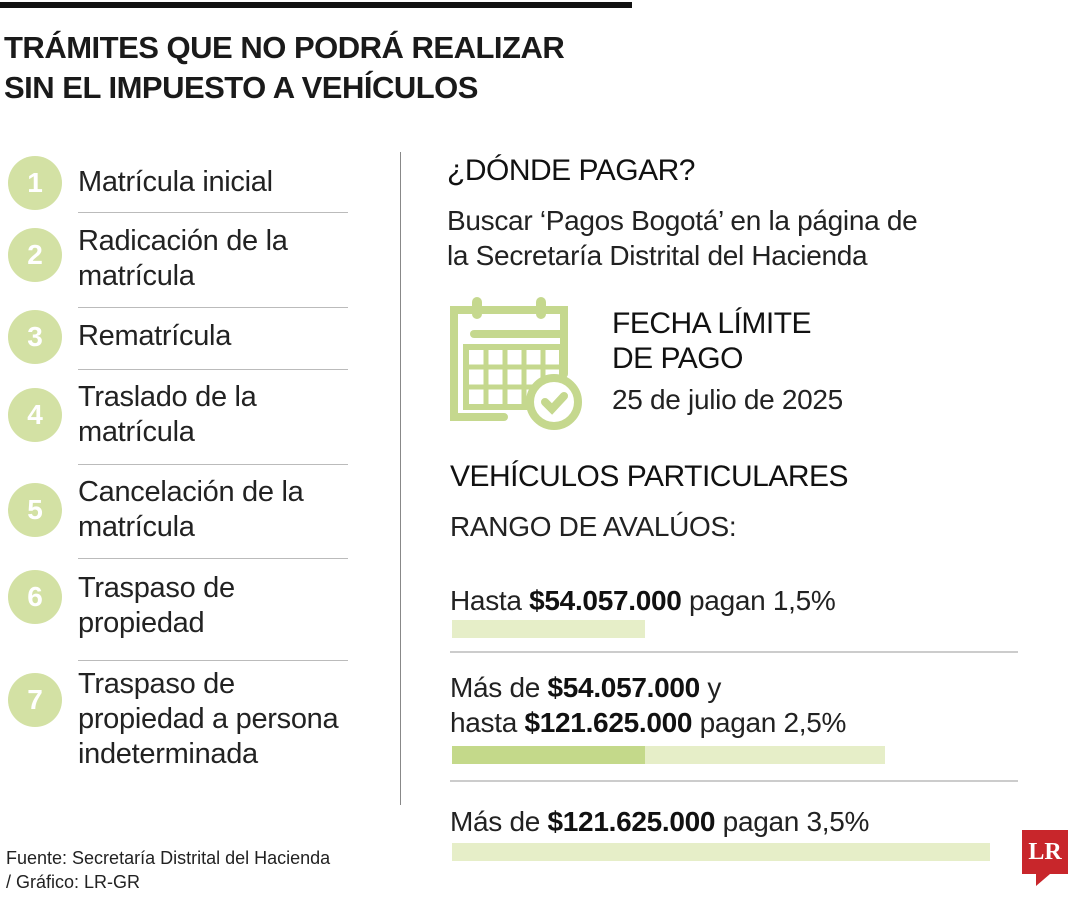 The image size is (1080, 900). Describe the element at coordinates (155, 336) in the screenshot. I see `list-item: Rematrícula` at that location.